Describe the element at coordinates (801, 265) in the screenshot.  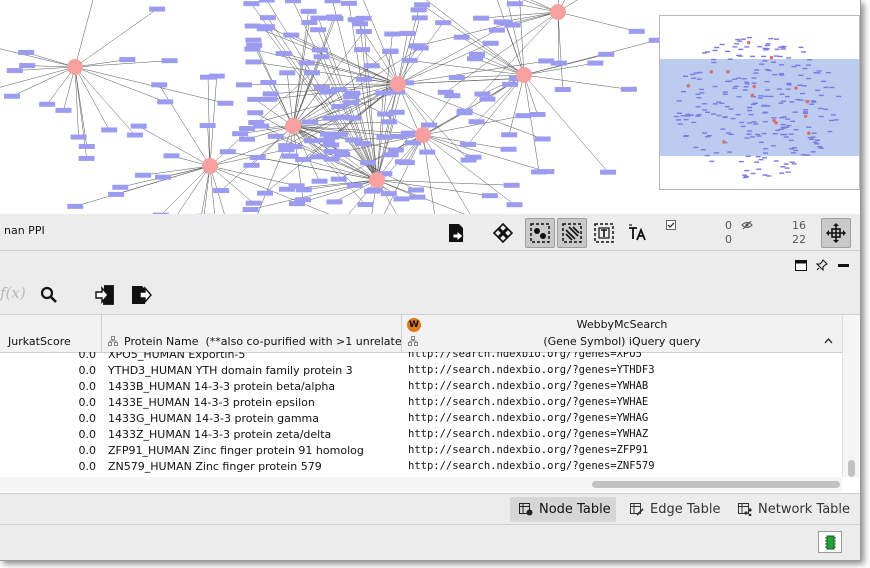
I see `maximize-icon` at that location.